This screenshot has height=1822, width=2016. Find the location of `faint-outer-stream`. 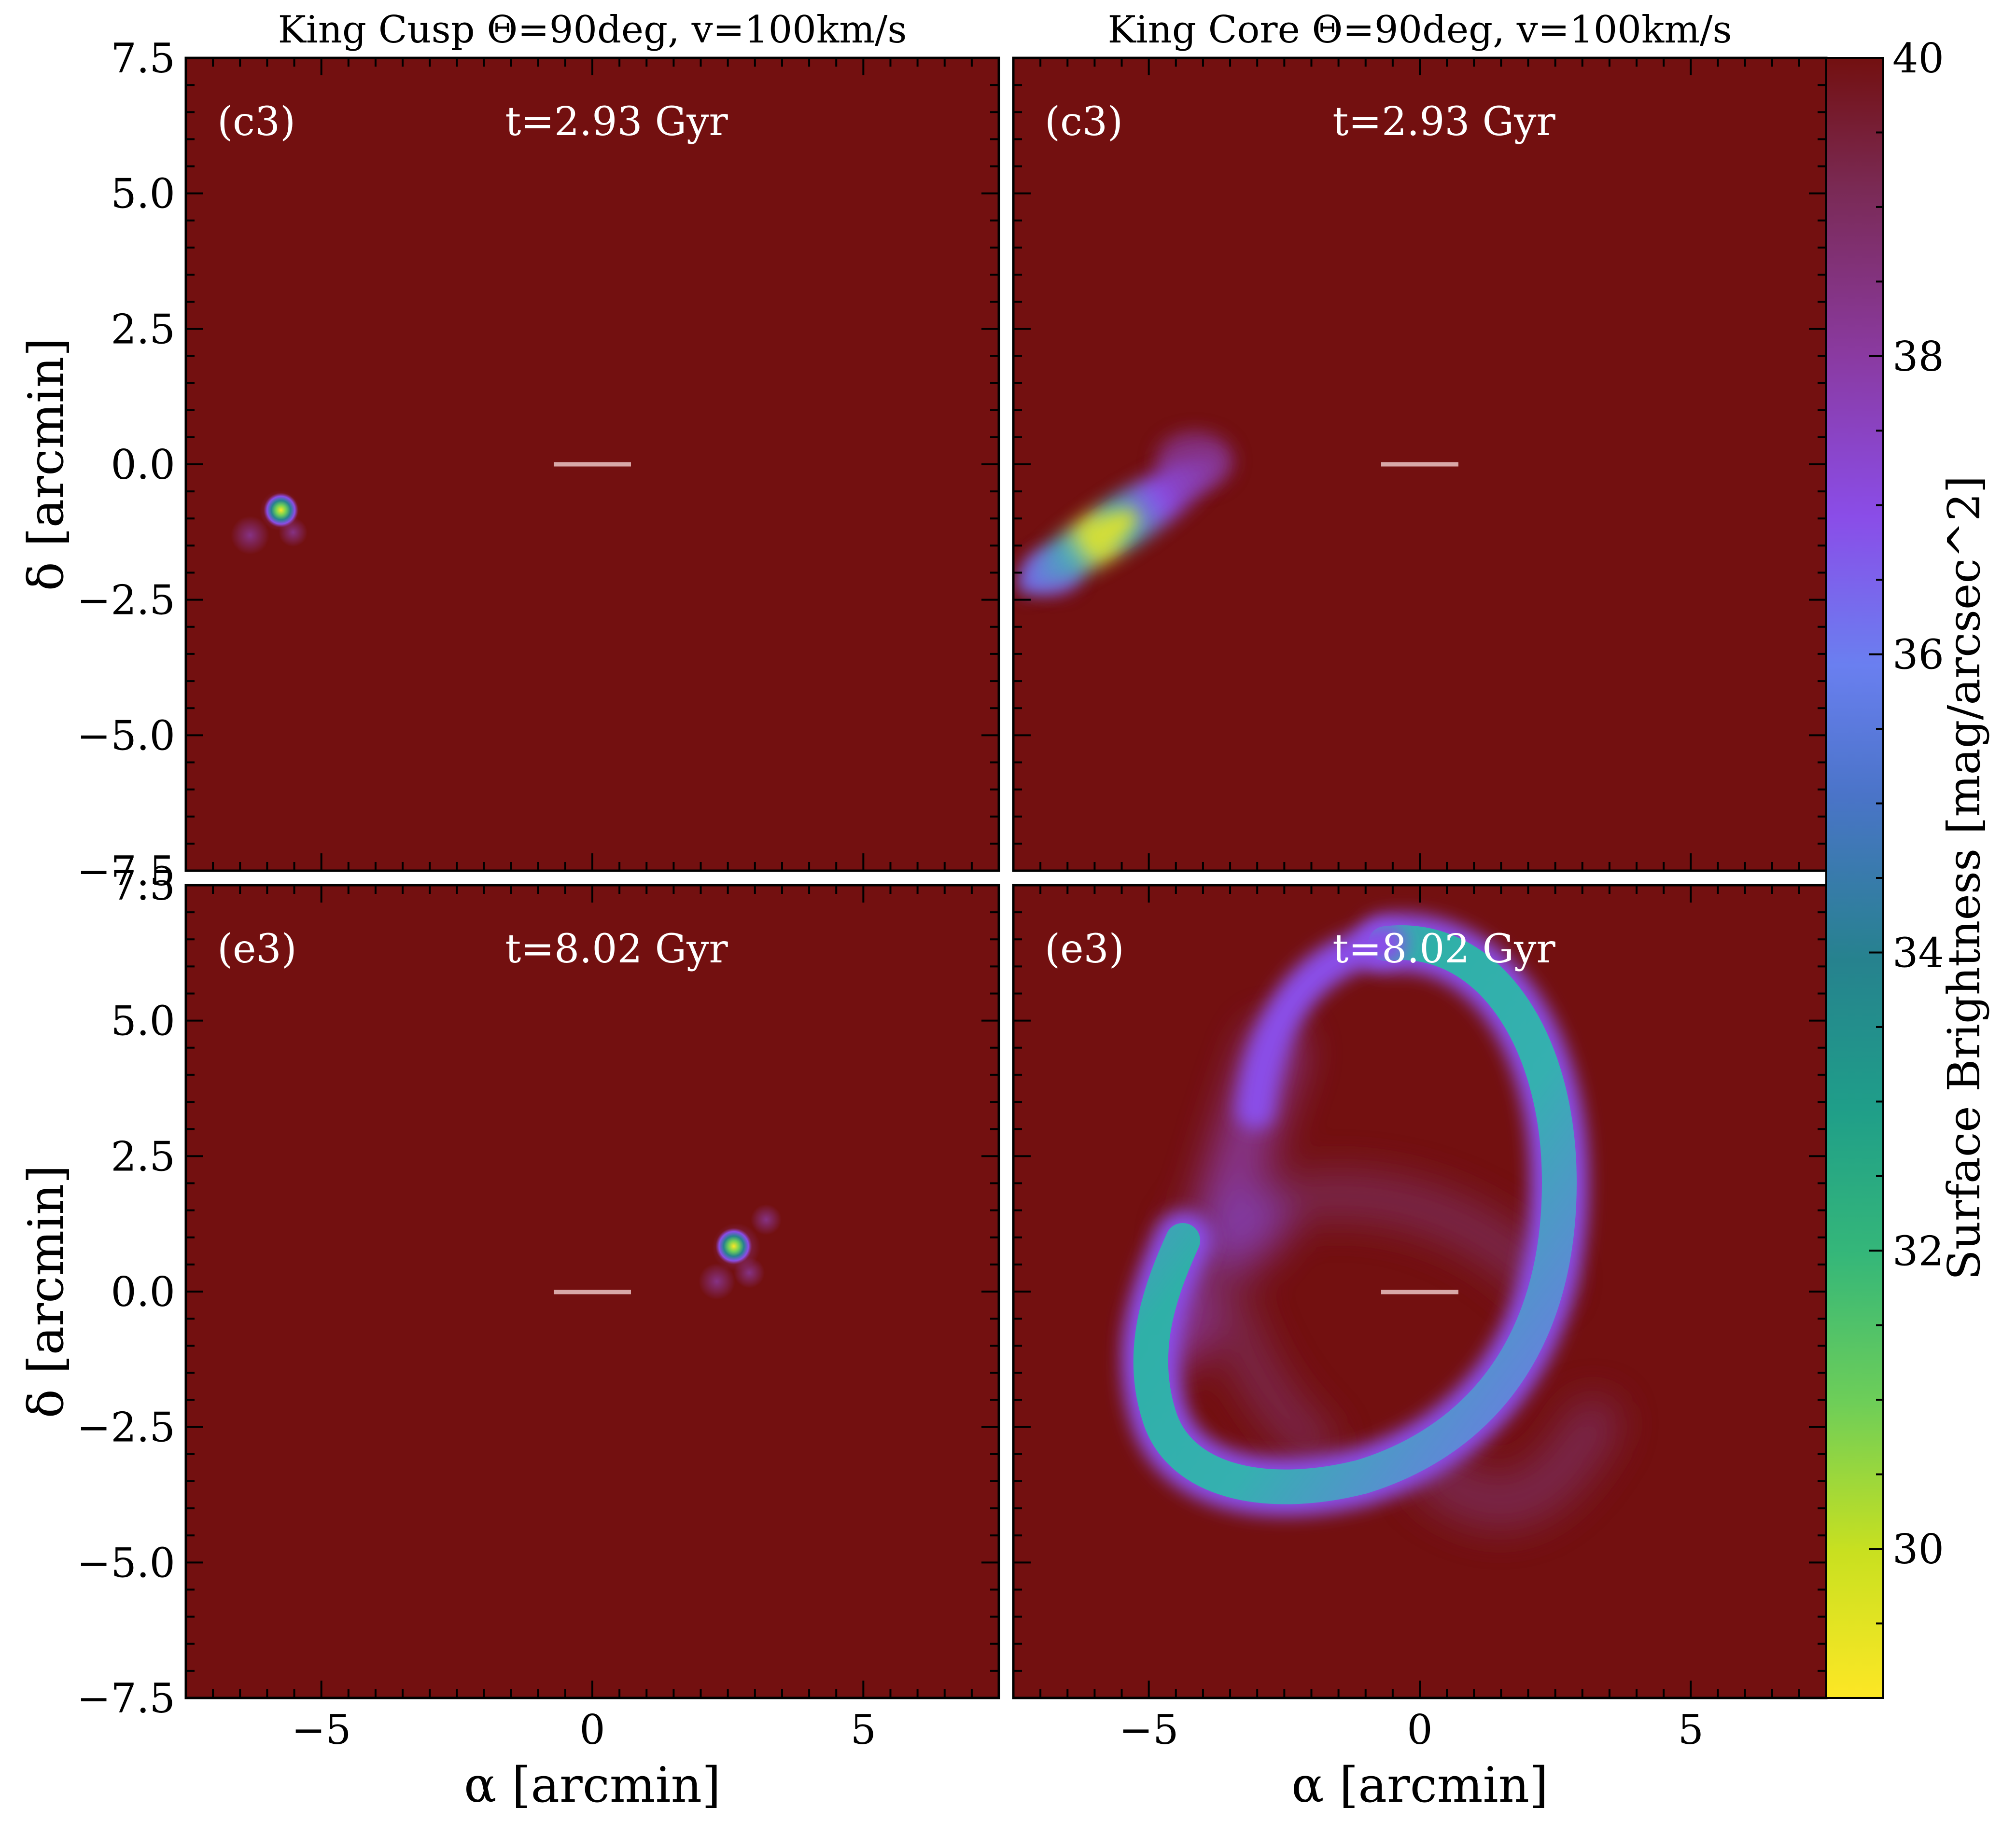

faint-outer-stream is located at coordinates (1516, 1463).